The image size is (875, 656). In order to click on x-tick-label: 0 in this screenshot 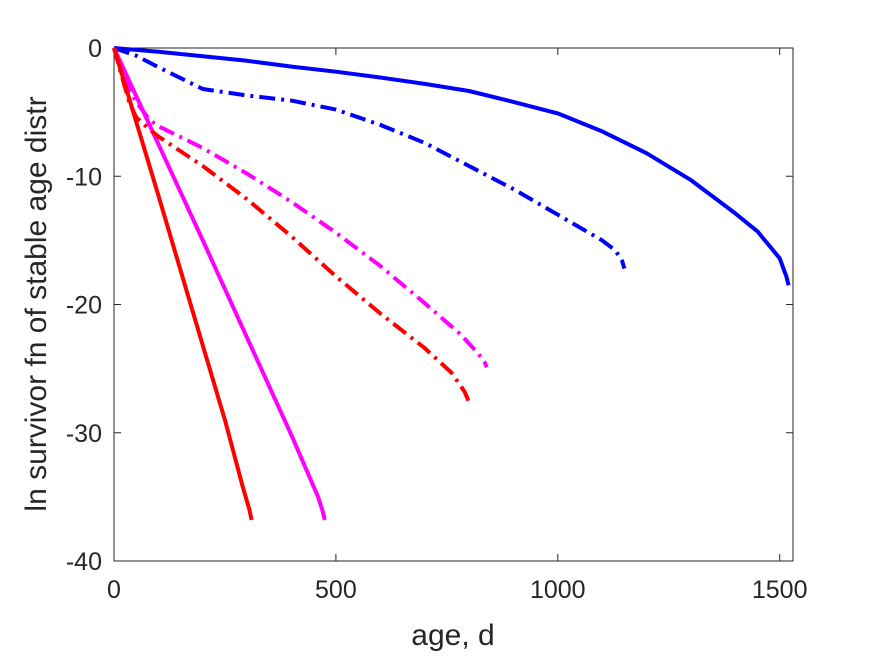, I will do `click(114, 590)`.